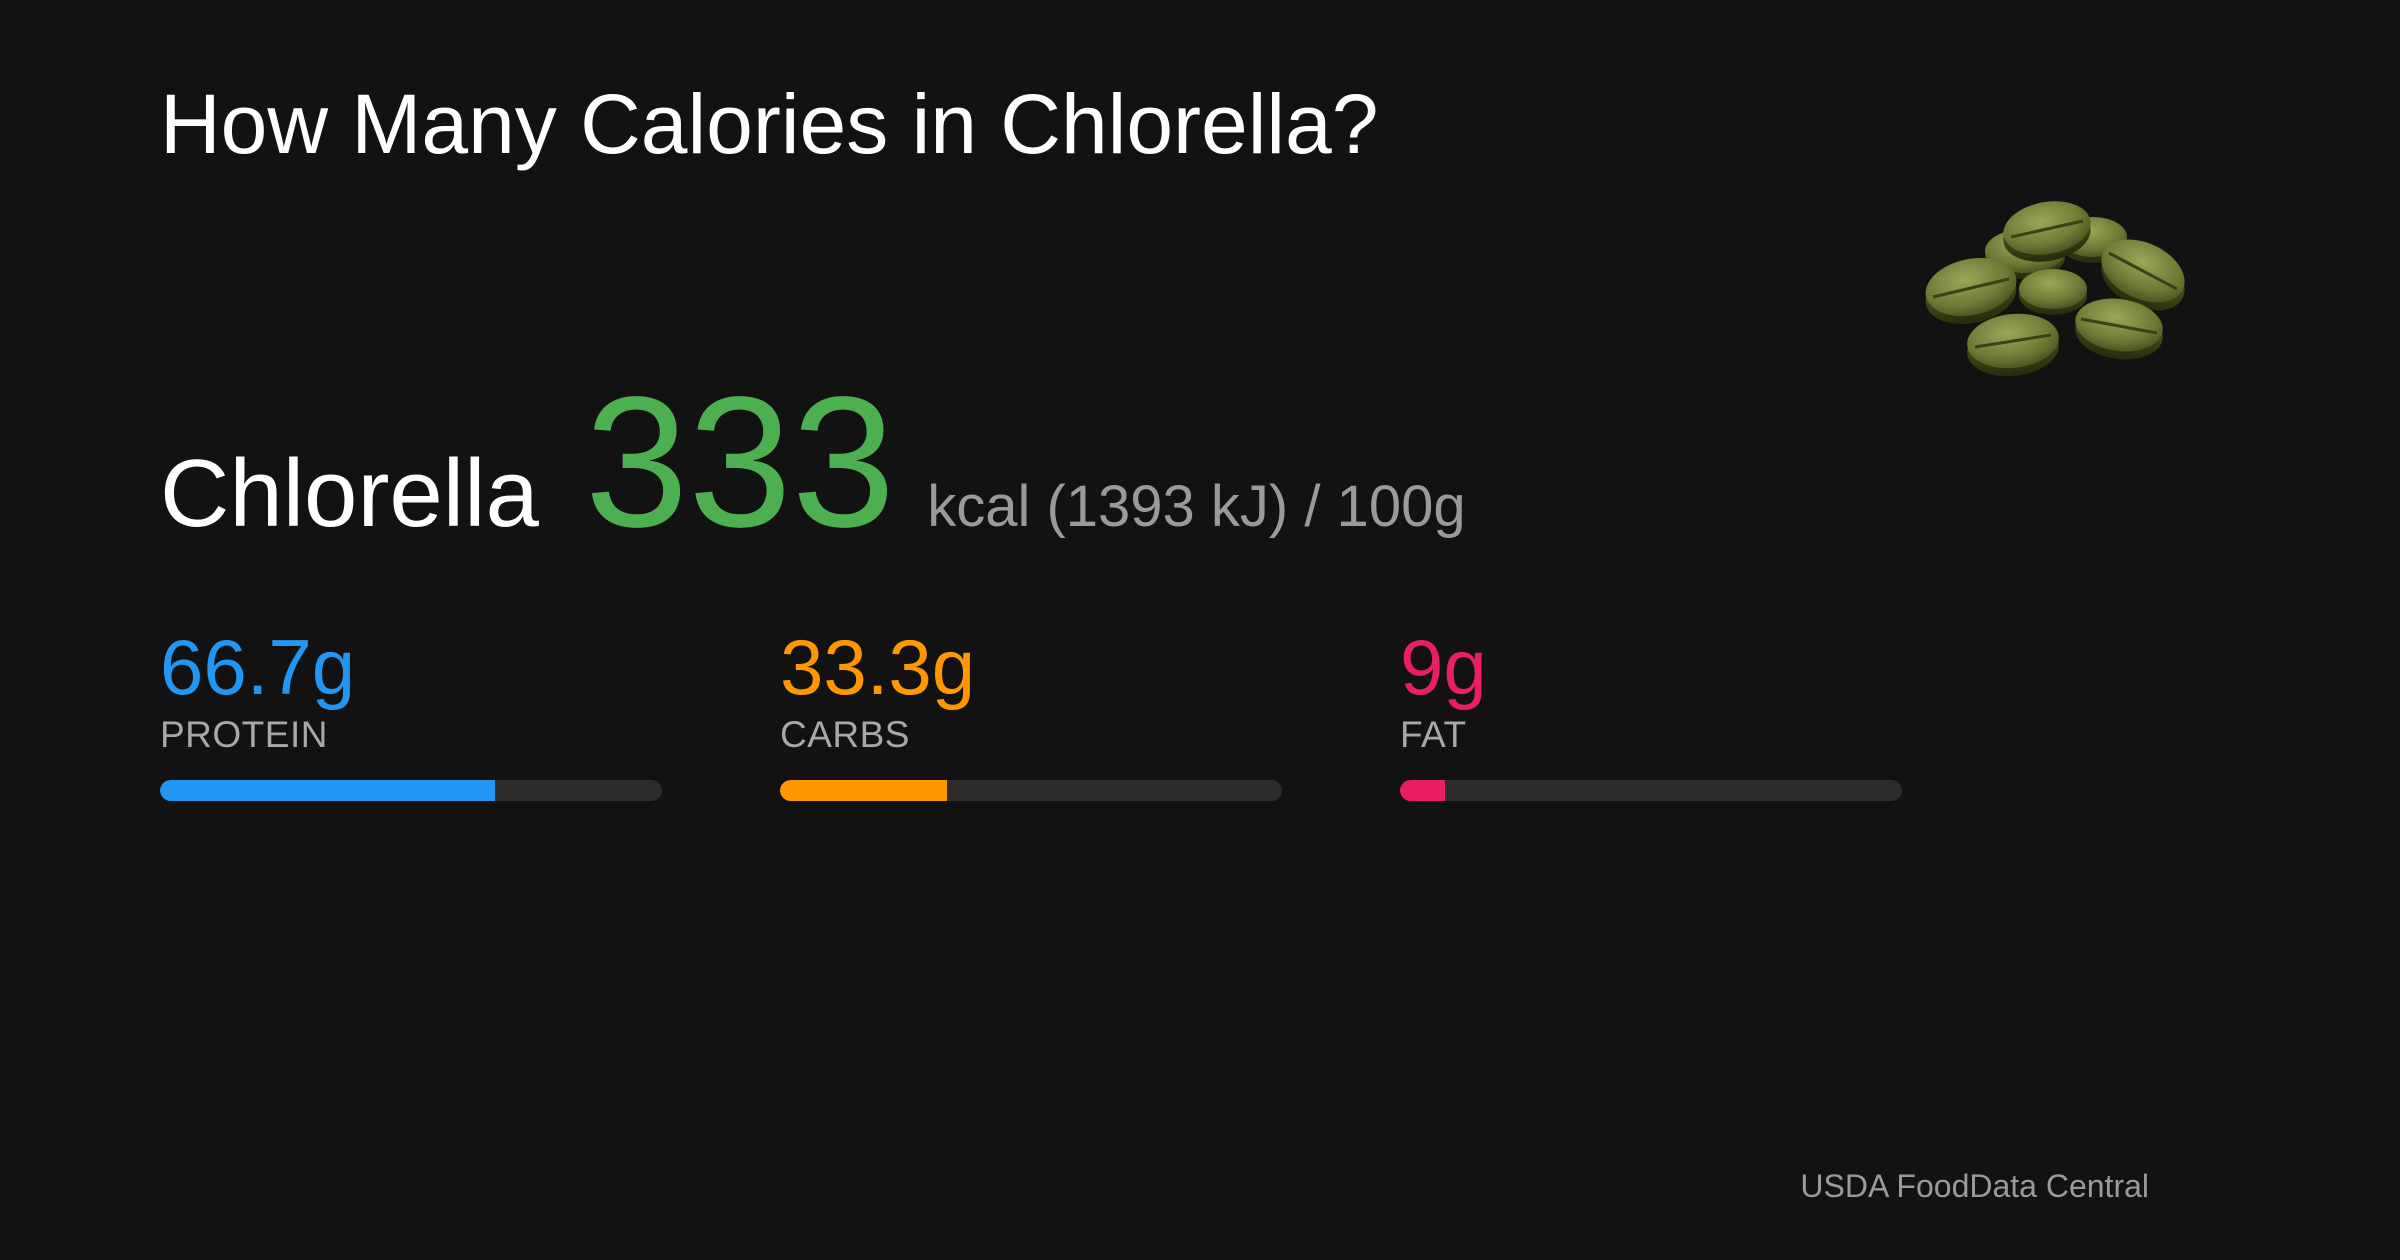 The width and height of the screenshot is (2400, 1260). What do you see at coordinates (2055, 289) in the screenshot?
I see `chlorella-tablets-icon` at bounding box center [2055, 289].